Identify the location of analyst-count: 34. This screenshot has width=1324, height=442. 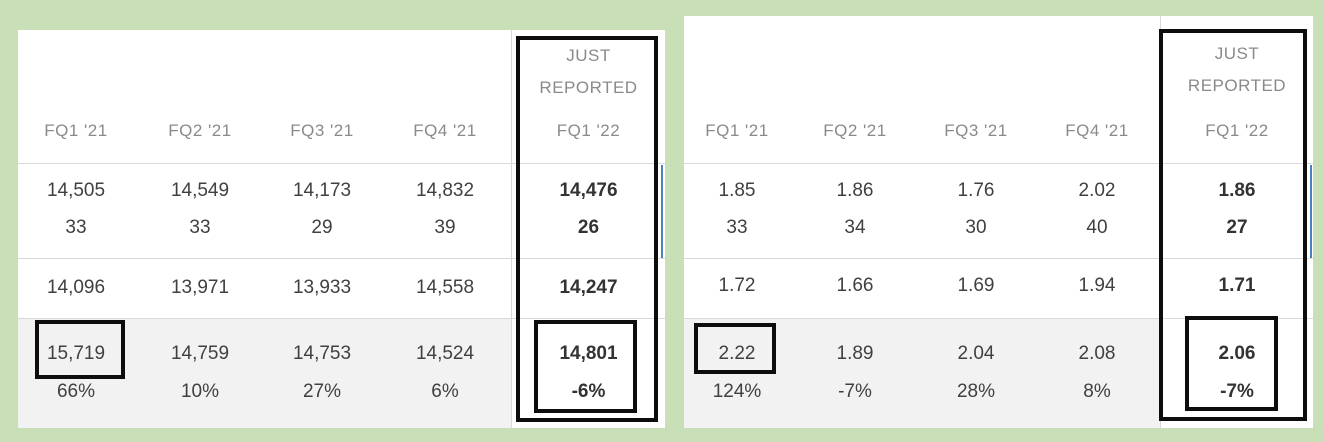
(855, 227).